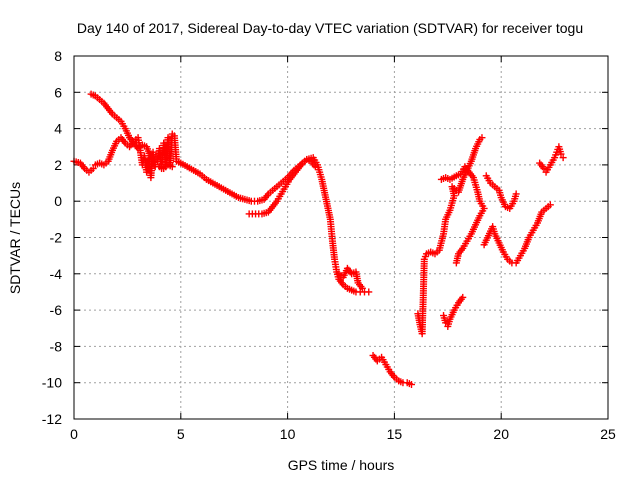 The image size is (640, 480). I want to click on x-tick-label: 15, so click(395, 434).